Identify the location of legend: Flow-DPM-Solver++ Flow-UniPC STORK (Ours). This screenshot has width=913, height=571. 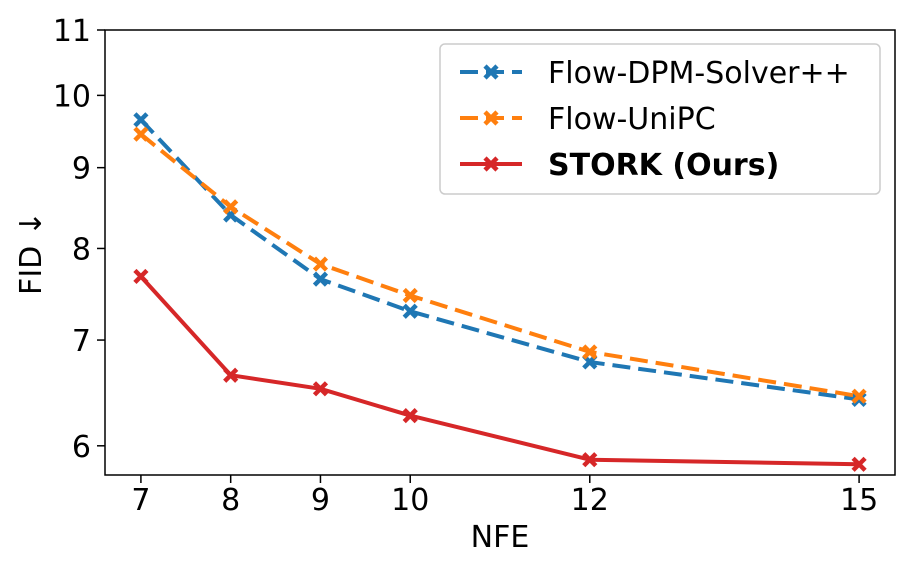
(660, 119).